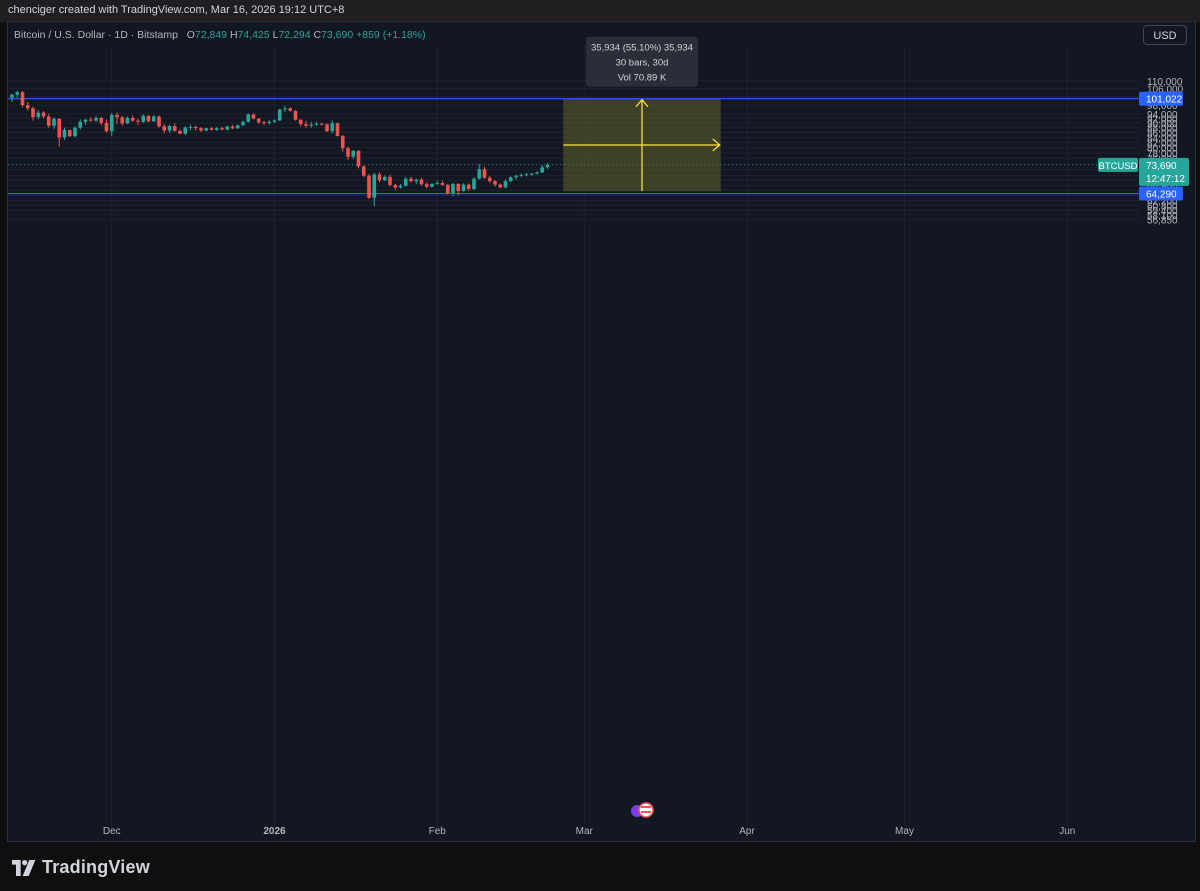 This screenshot has height=891, width=1200. Describe the element at coordinates (1162, 124) in the screenshot. I see `price-tick-label: 90,000` at that location.